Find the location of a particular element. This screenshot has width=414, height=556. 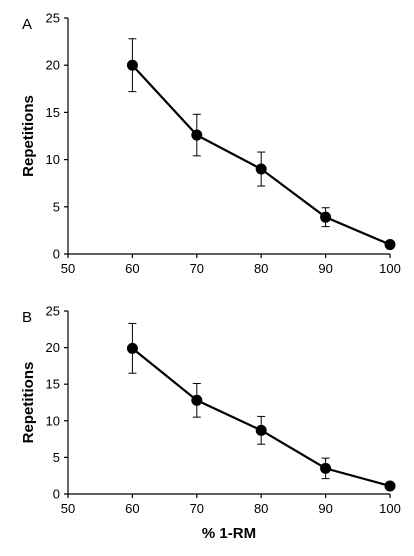

panel-a-x-tick-label: 60 is located at coordinates (132, 268).